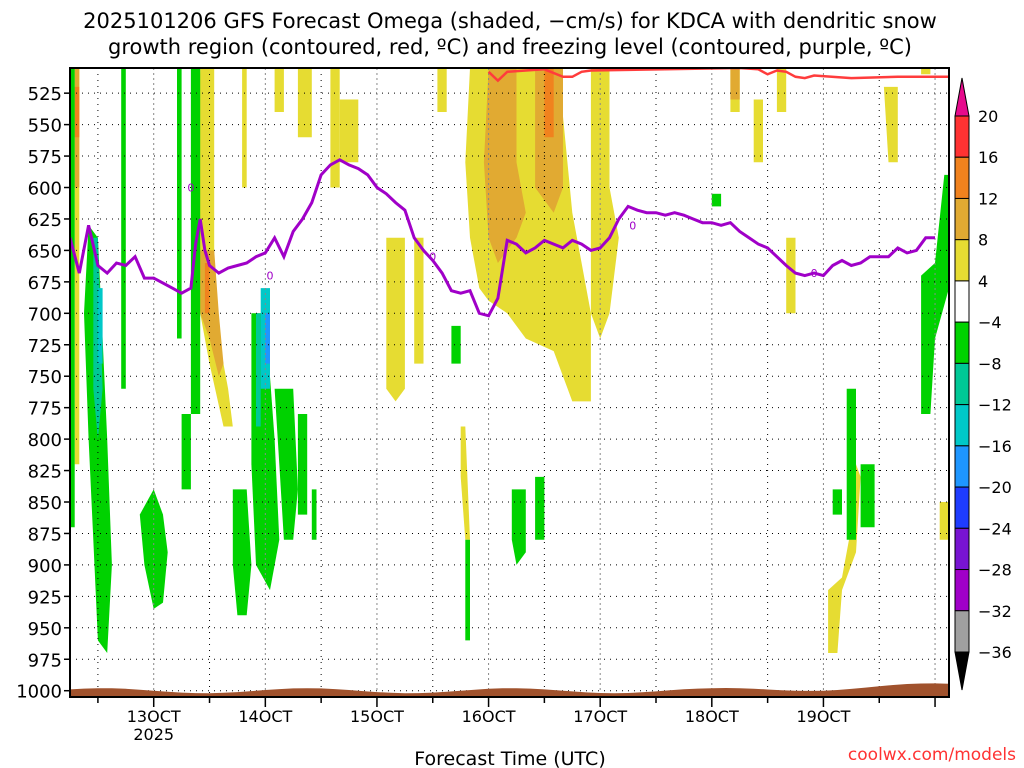 This screenshot has width=1024, height=768. What do you see at coordinates (45, 346) in the screenshot?
I see `y-tick-label-725: 725` at bounding box center [45, 346].